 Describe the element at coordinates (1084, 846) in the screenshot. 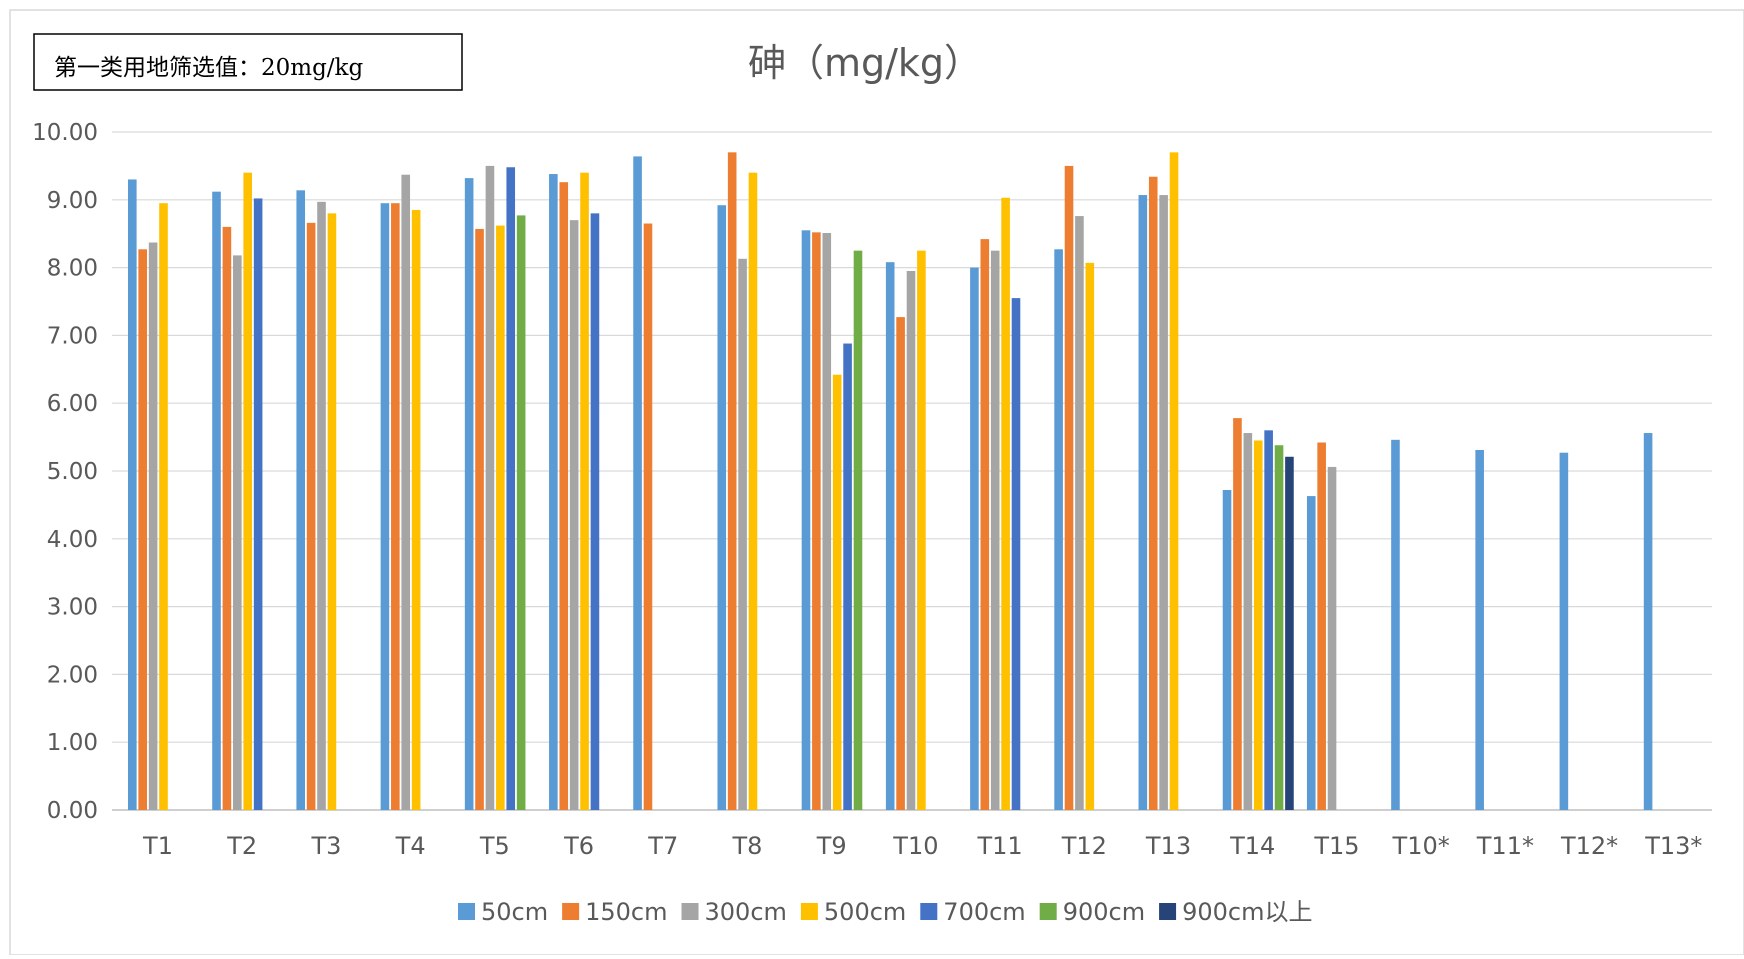

I see `x-tick-label: T12` at that location.